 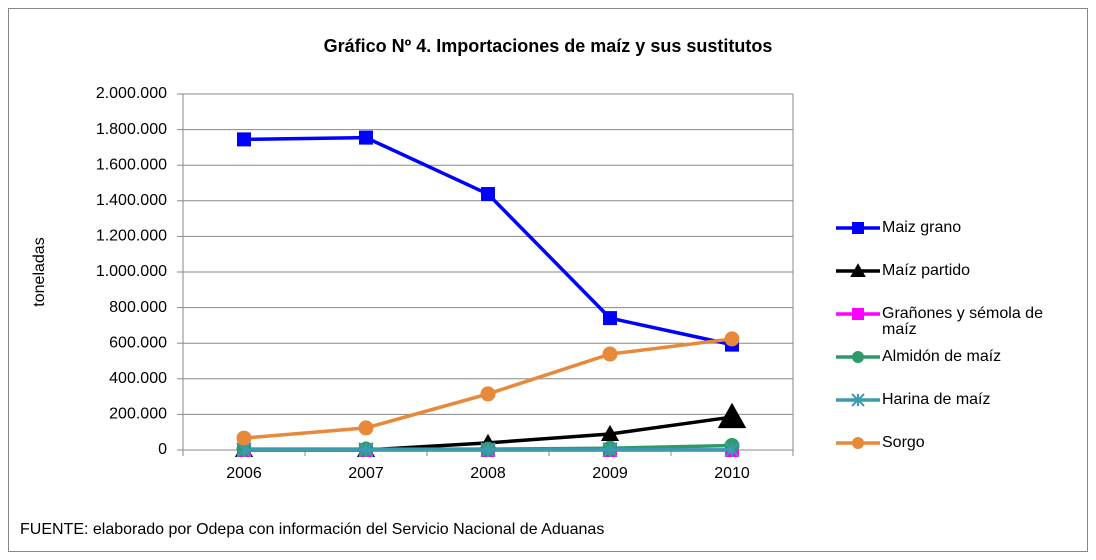 What do you see at coordinates (131, 93) in the screenshot?
I see `y-tick-label: 2.000.000` at bounding box center [131, 93].